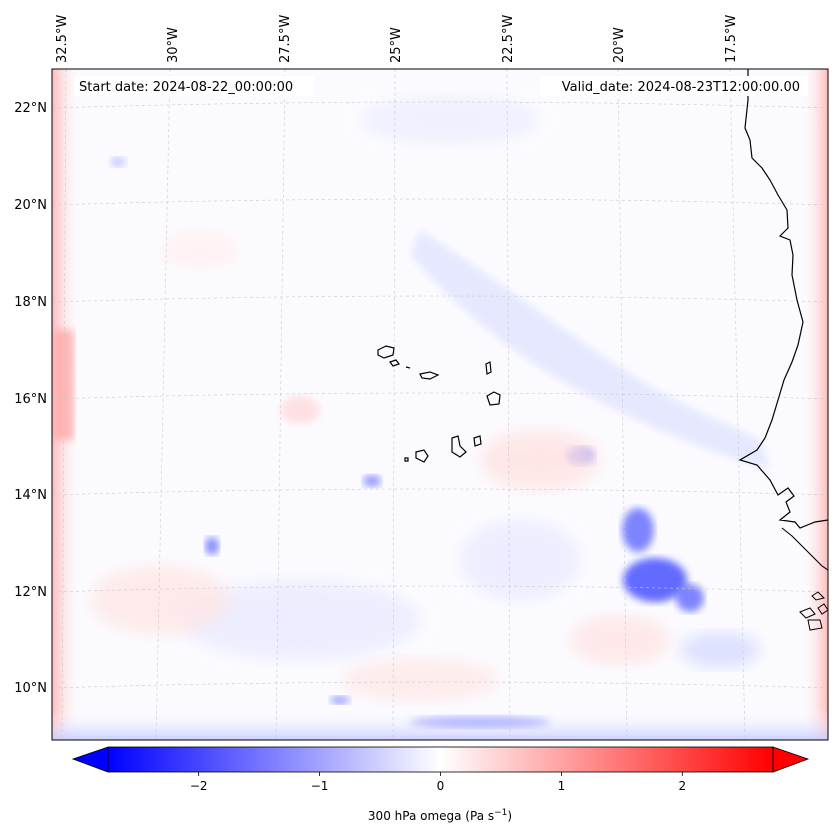 The width and height of the screenshot is (837, 839). Describe the element at coordinates (199, 786) in the screenshot. I see `colorbar-tick-label: −2` at that location.